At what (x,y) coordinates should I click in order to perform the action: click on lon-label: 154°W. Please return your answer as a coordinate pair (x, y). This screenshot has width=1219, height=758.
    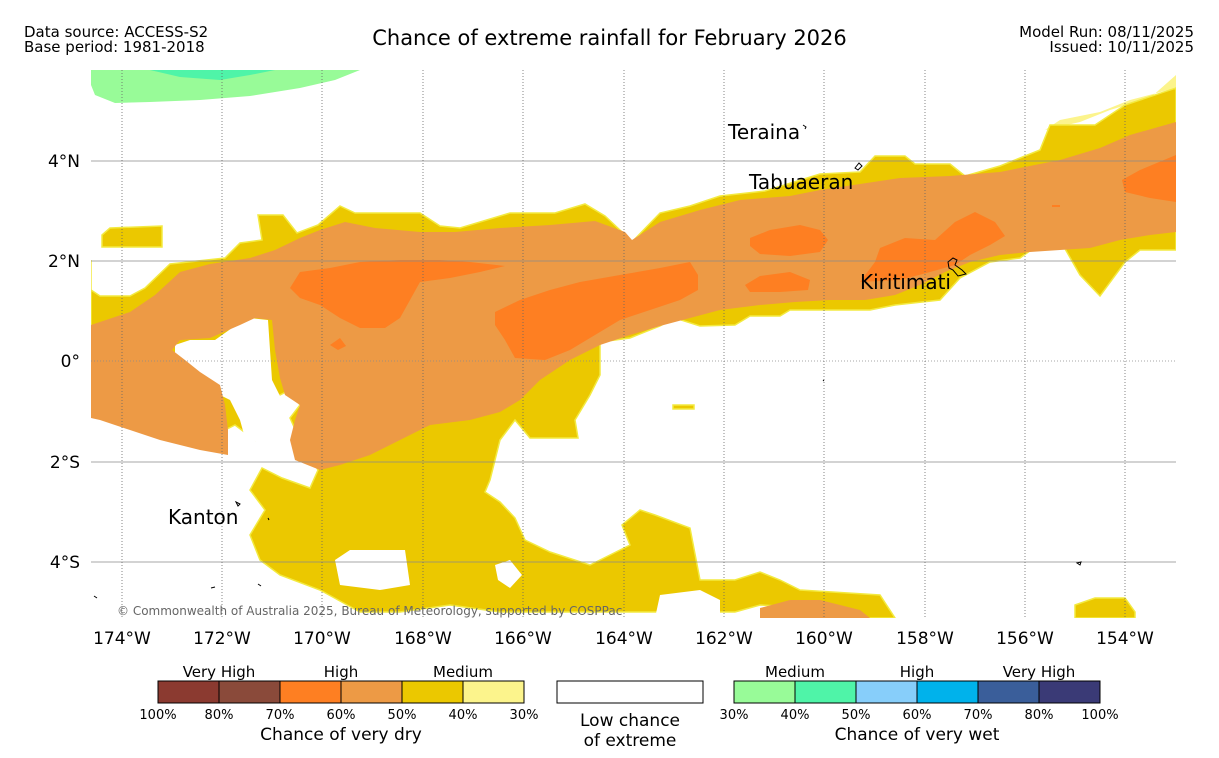
    Looking at the image, I should click on (1125, 639).